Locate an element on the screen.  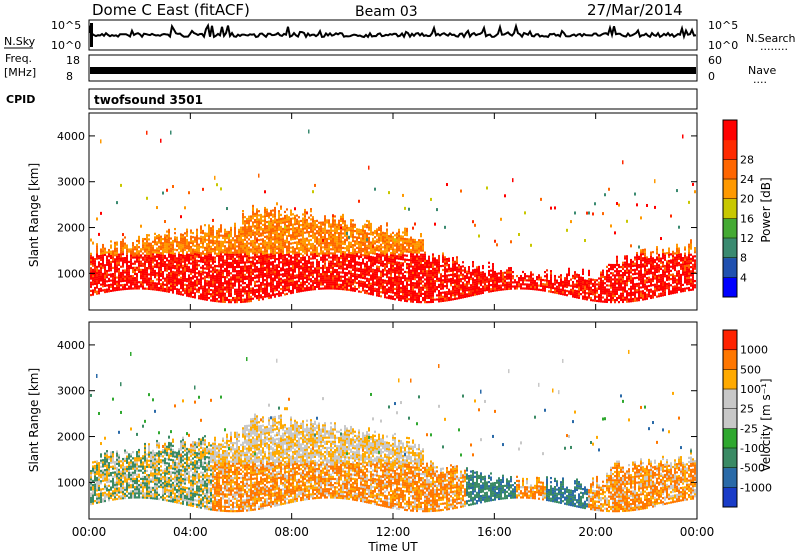
sky-panel-frame is located at coordinates (393, 35).